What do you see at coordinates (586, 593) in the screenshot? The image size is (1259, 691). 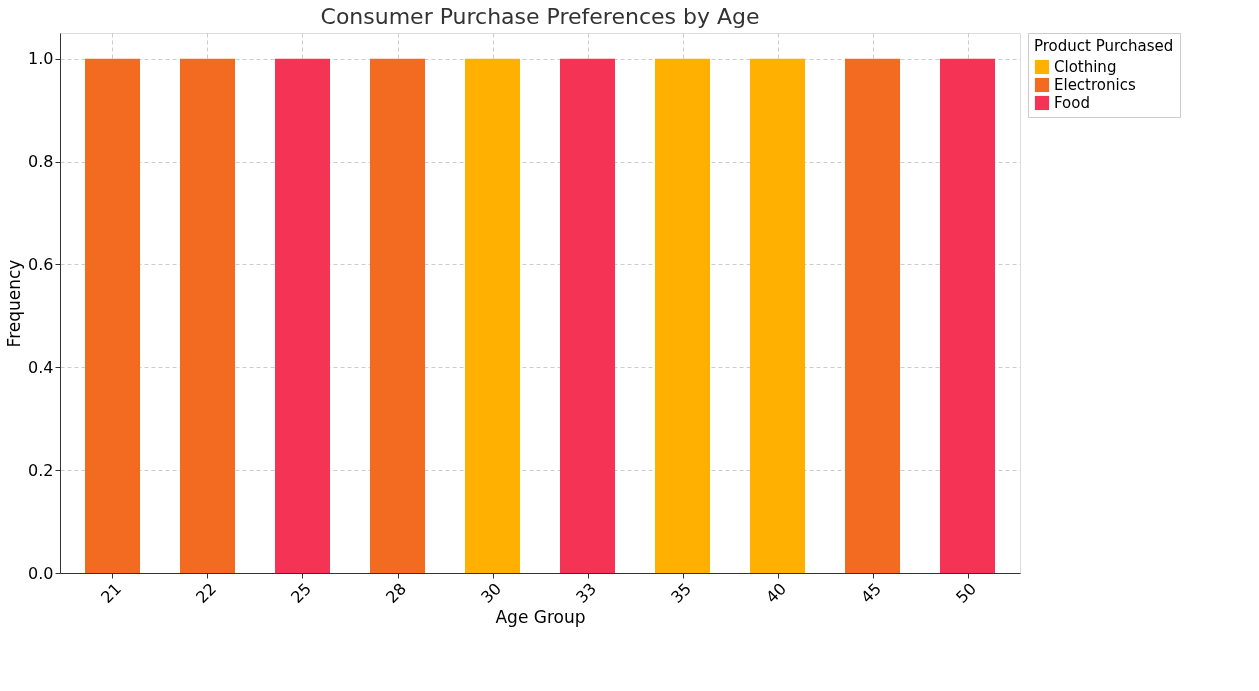 I see `x-tick-label: 33` at bounding box center [586, 593].